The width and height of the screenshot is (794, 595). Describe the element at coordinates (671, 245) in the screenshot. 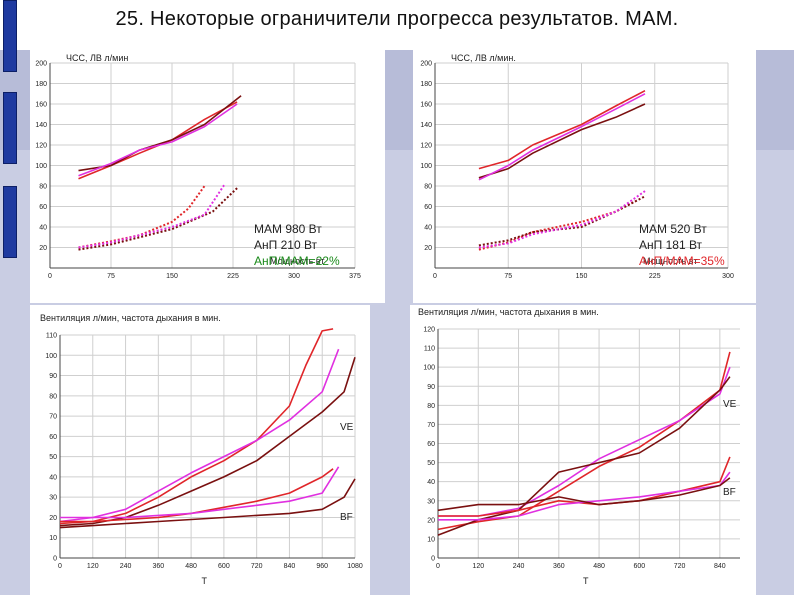

I see `annotation-line-2: АнП 181 Вт` at that location.